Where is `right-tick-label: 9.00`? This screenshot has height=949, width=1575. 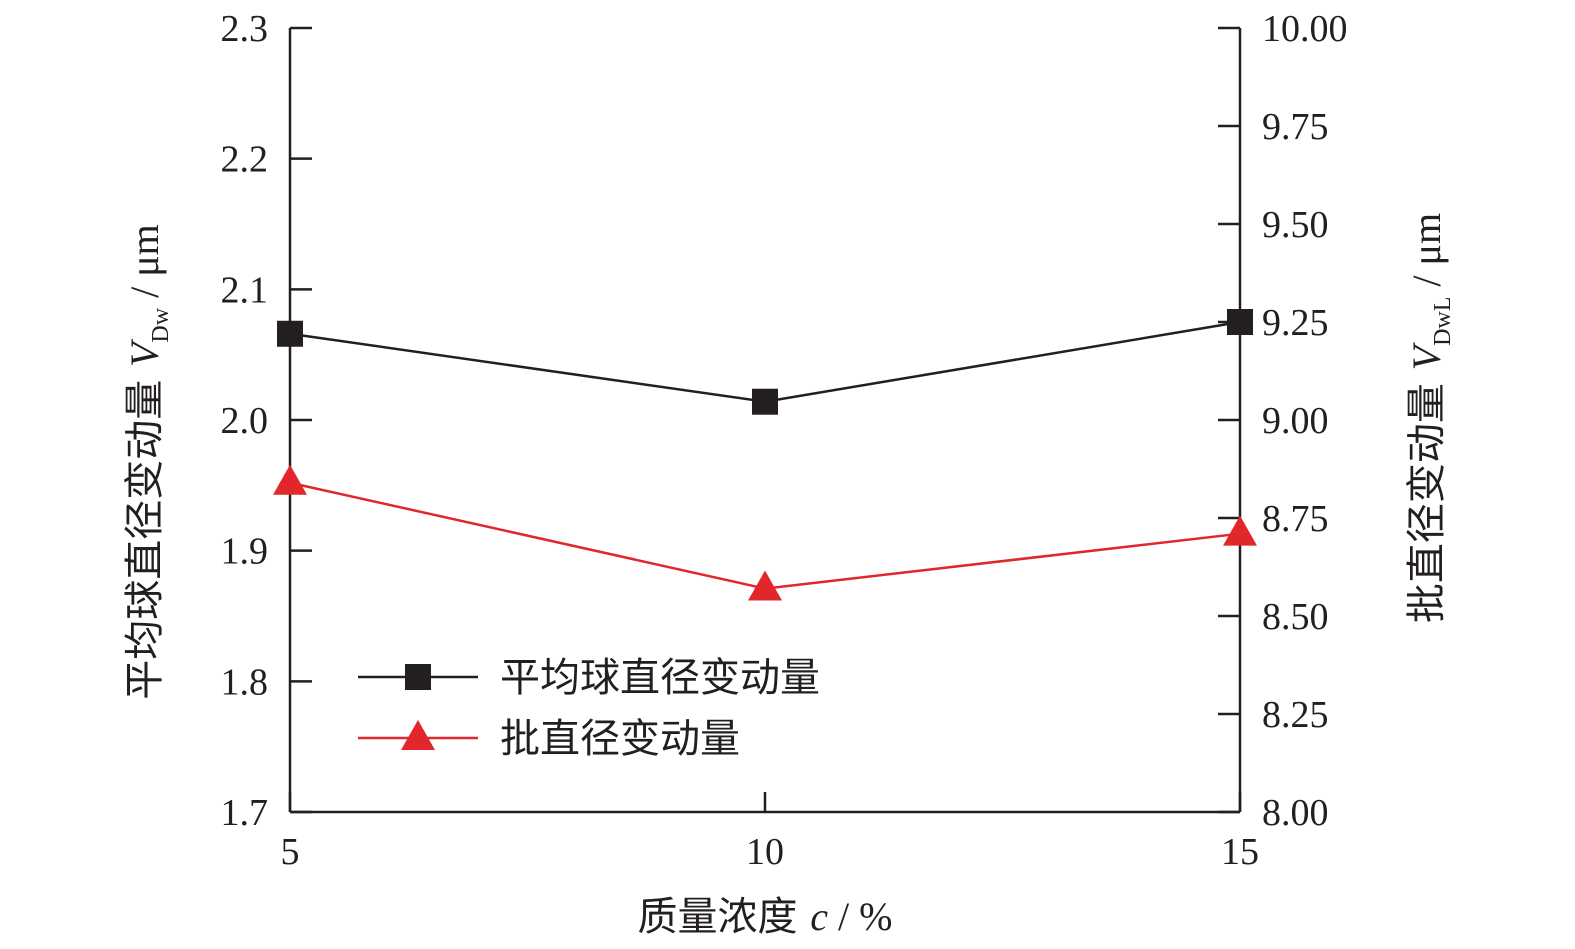
right-tick-label: 9.00 is located at coordinates (1295, 421).